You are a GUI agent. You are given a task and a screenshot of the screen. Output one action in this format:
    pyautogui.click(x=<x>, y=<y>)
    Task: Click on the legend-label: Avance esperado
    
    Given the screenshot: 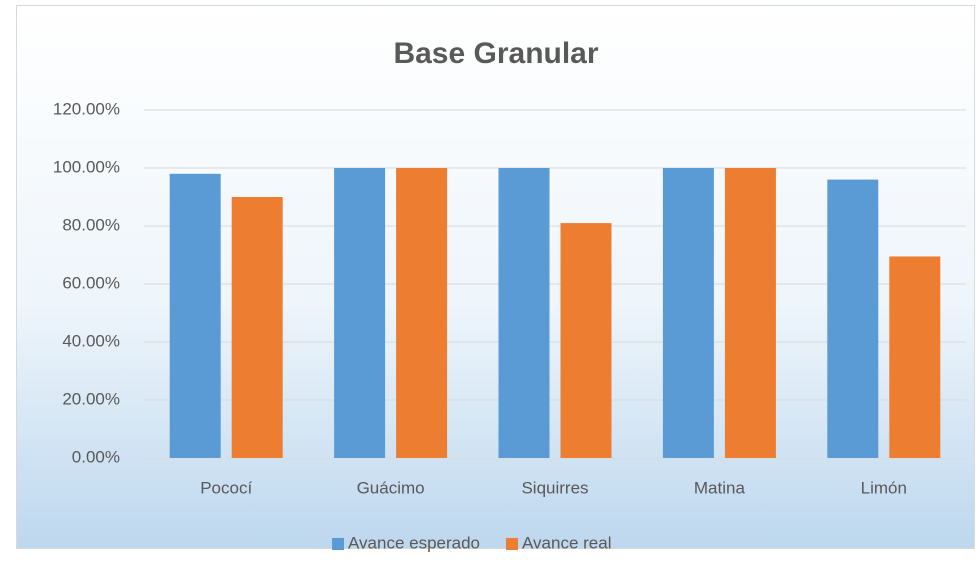 What is the action you would take?
    pyautogui.click(x=414, y=542)
    